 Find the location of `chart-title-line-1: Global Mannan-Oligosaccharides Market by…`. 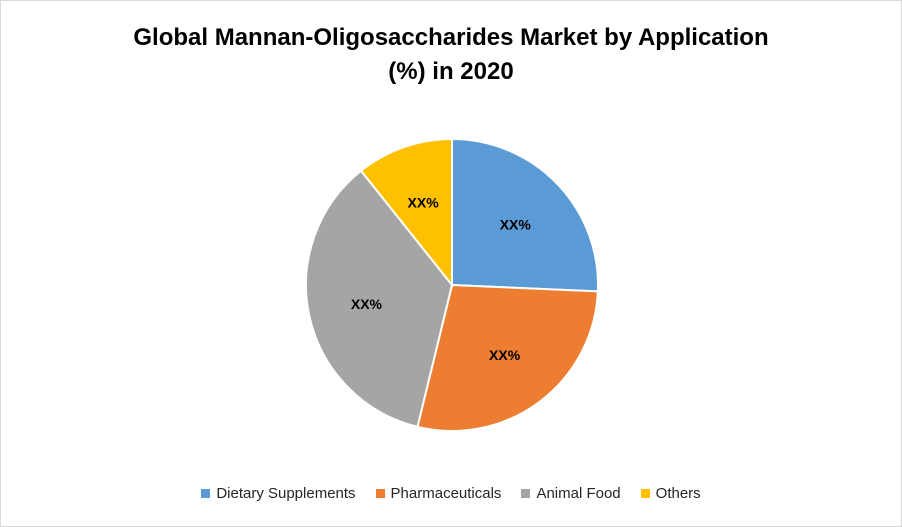

chart-title-line-1: Global Mannan-Oligosaccharides Market by… is located at coordinates (451, 37).